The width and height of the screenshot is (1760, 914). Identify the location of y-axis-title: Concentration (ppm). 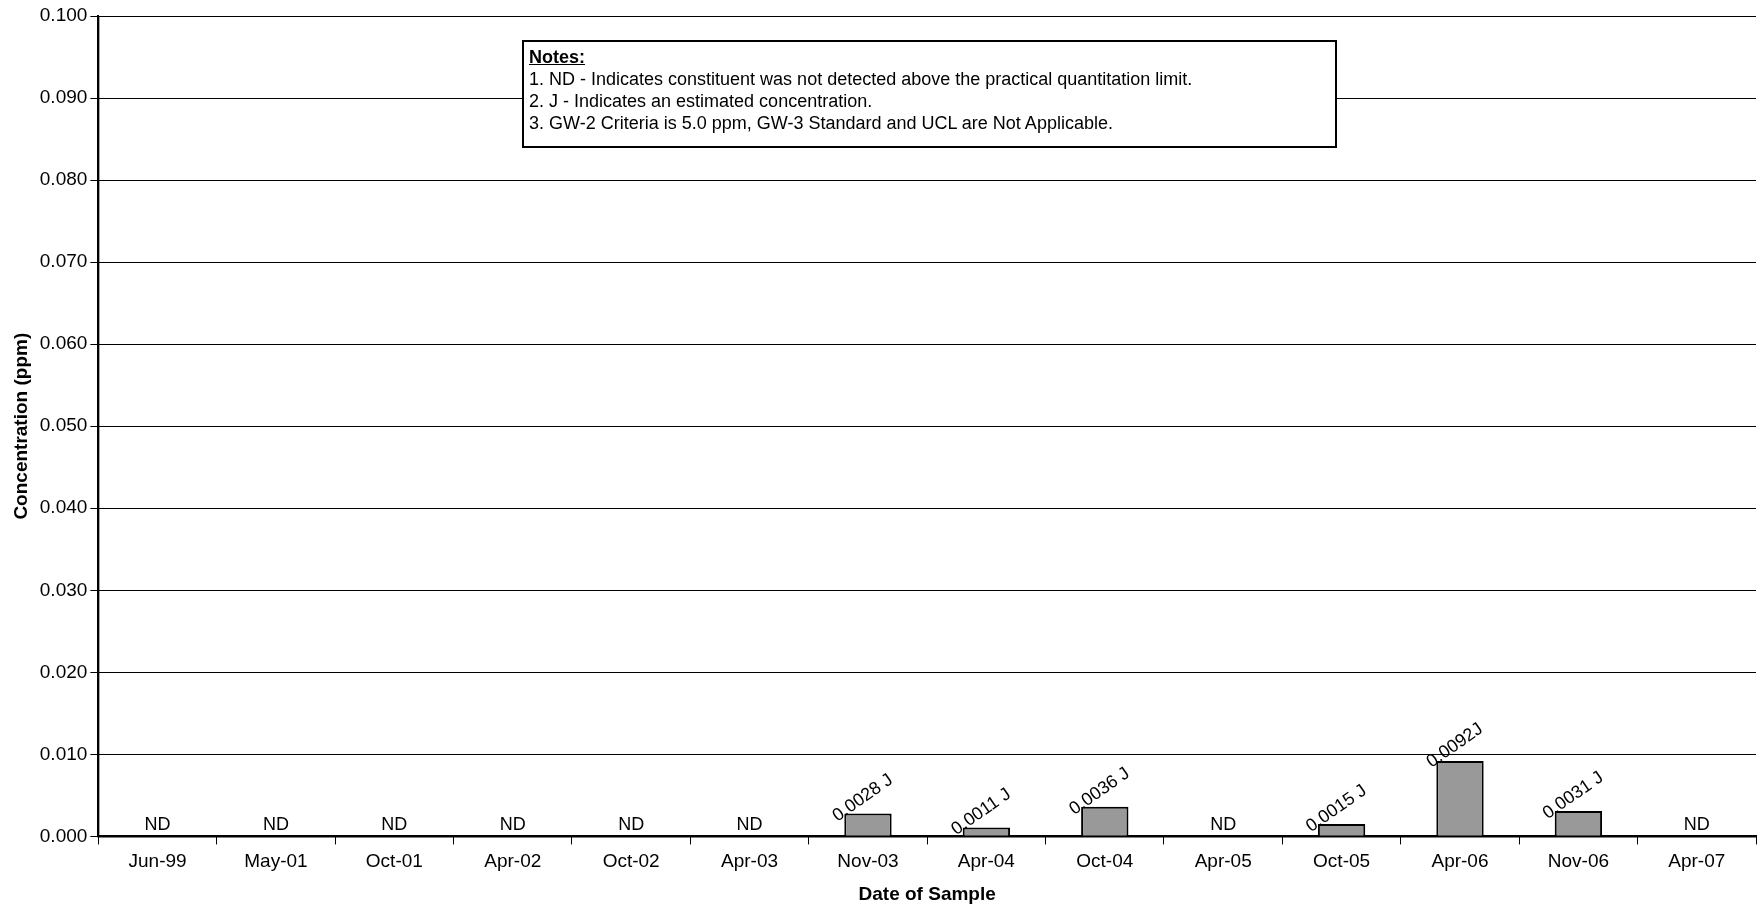
(20, 426).